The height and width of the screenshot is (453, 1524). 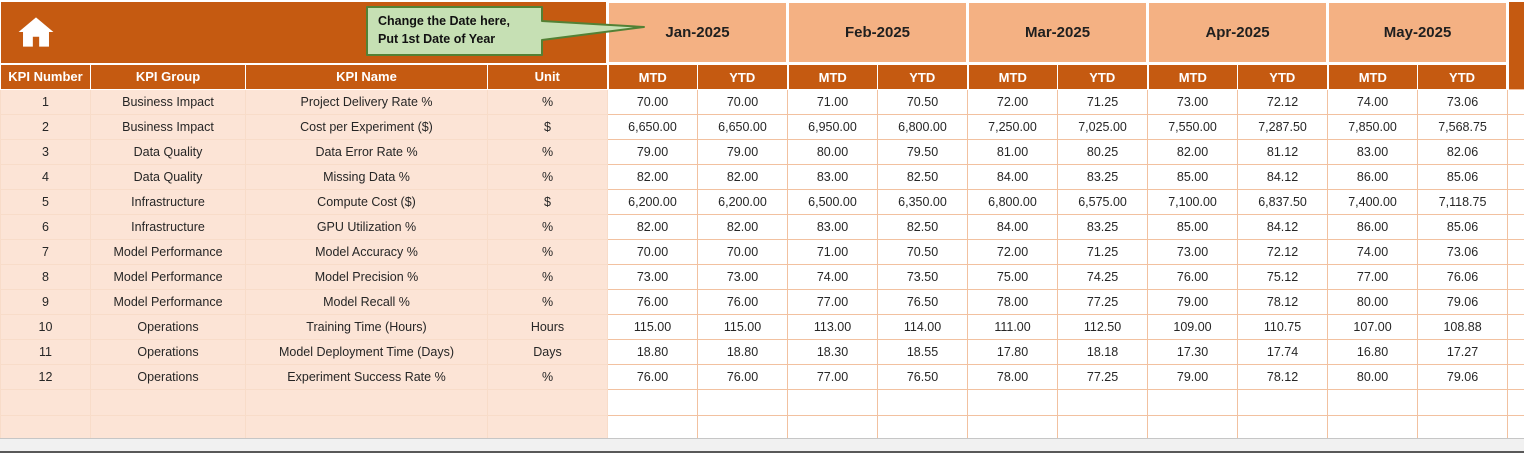 I want to click on kpi-number-cell: 12, so click(x=45, y=377).